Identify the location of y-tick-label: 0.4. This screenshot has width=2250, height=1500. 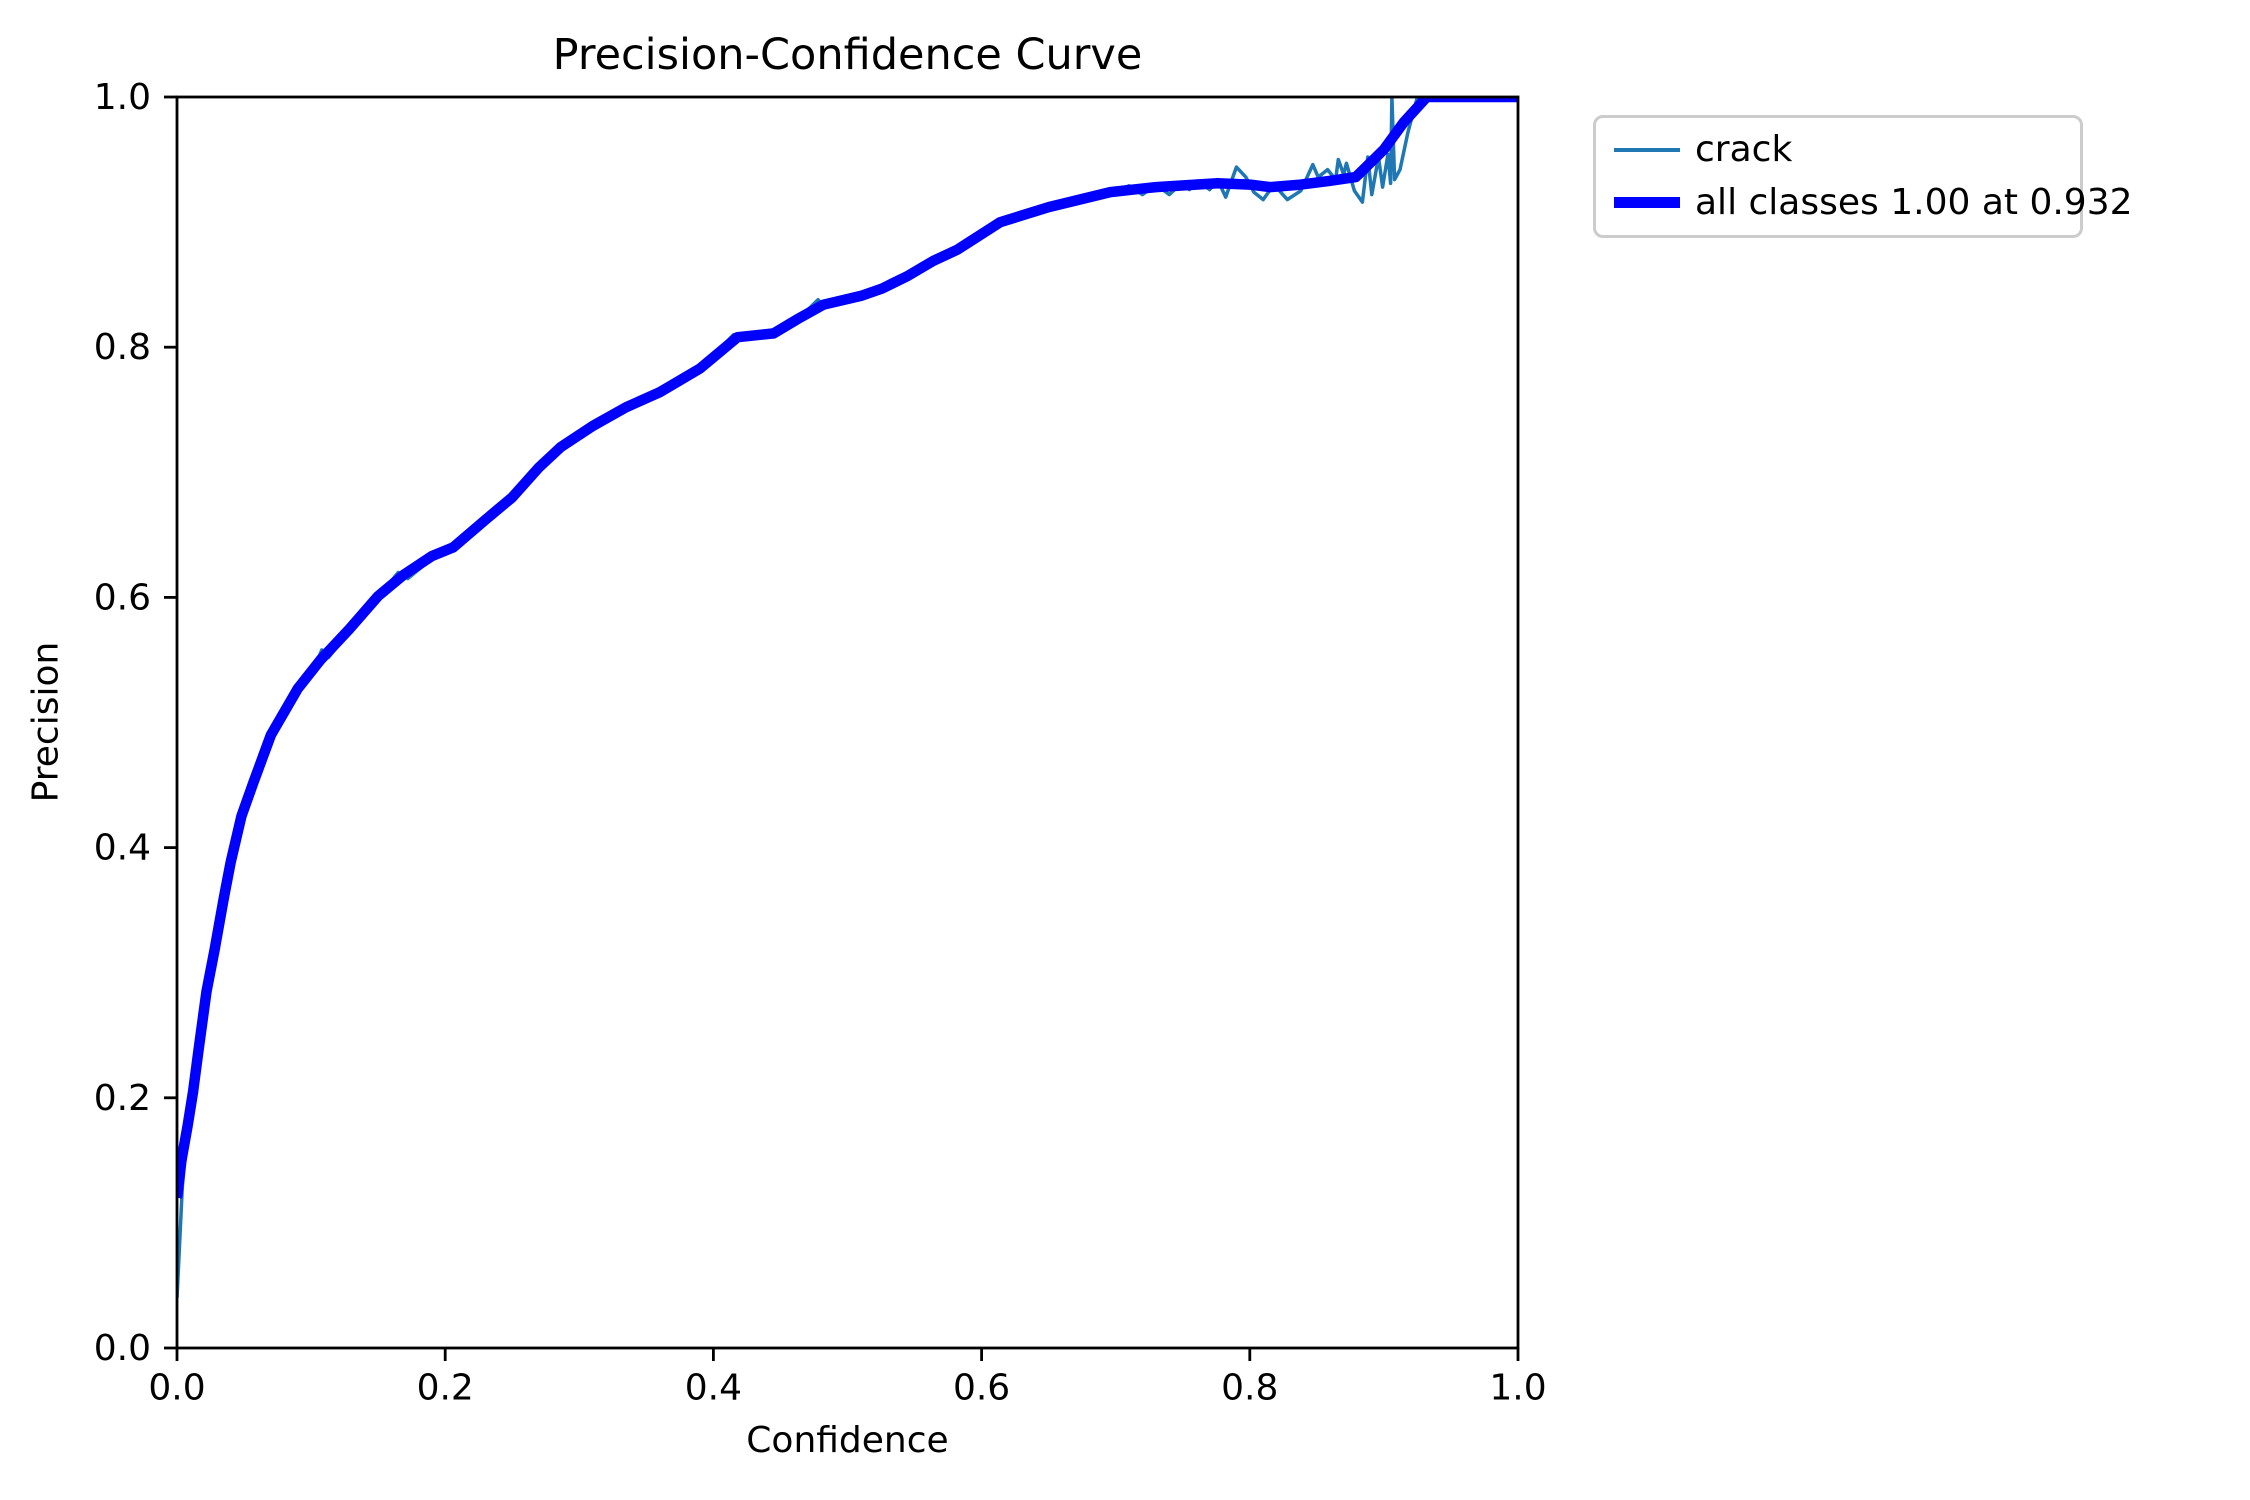
(122, 848).